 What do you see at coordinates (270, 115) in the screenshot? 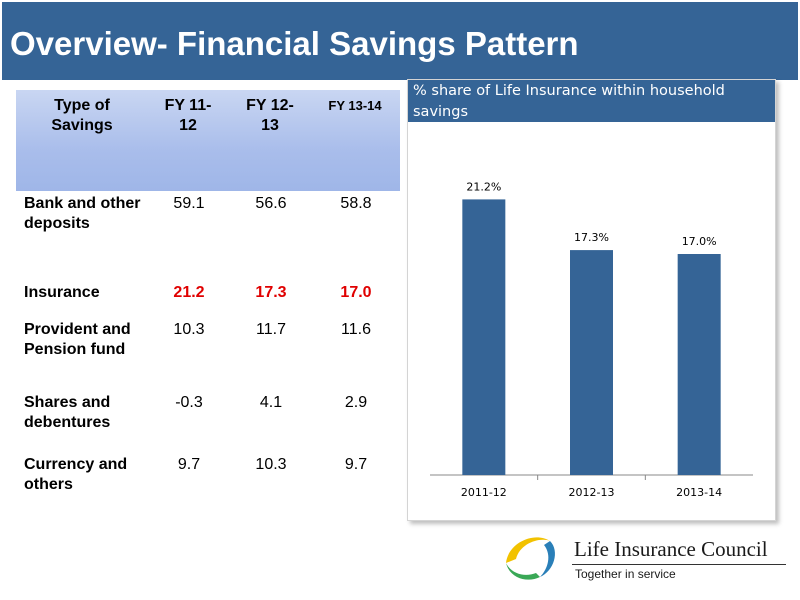
I see `header-fy-12-13: FY 12-13` at bounding box center [270, 115].